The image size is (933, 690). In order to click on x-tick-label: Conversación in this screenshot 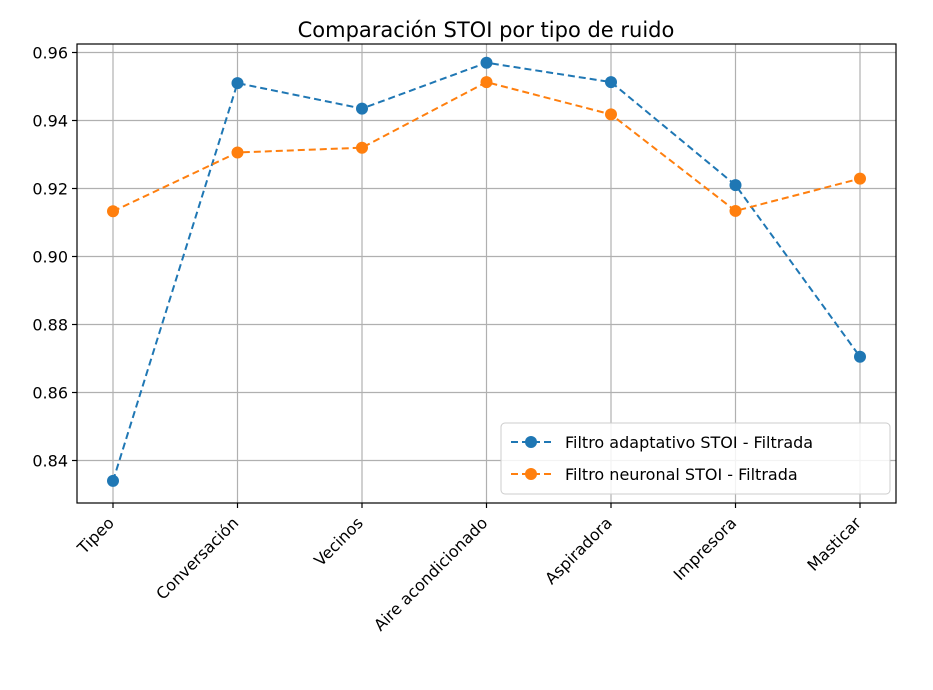, I will do `click(197, 558)`.